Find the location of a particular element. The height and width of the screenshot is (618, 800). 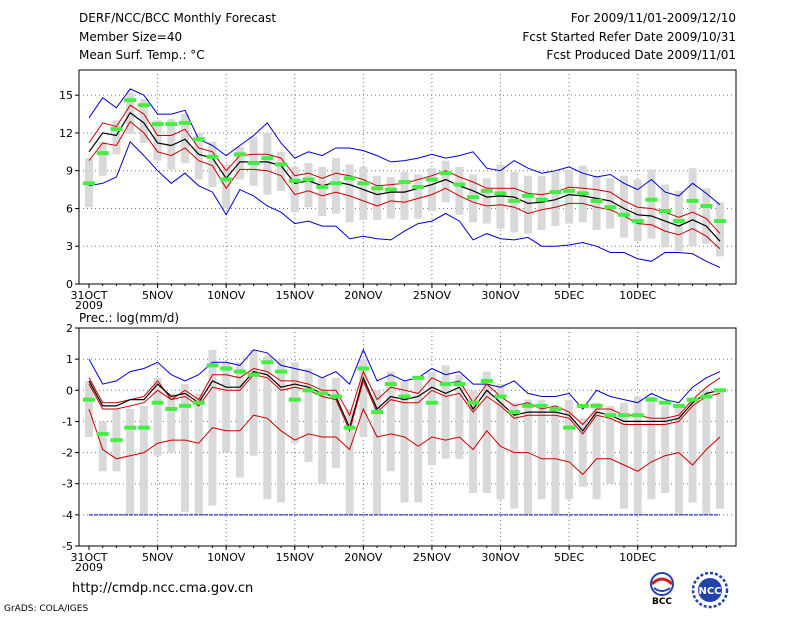

panel1-year-label: 2009 is located at coordinates (89, 305).